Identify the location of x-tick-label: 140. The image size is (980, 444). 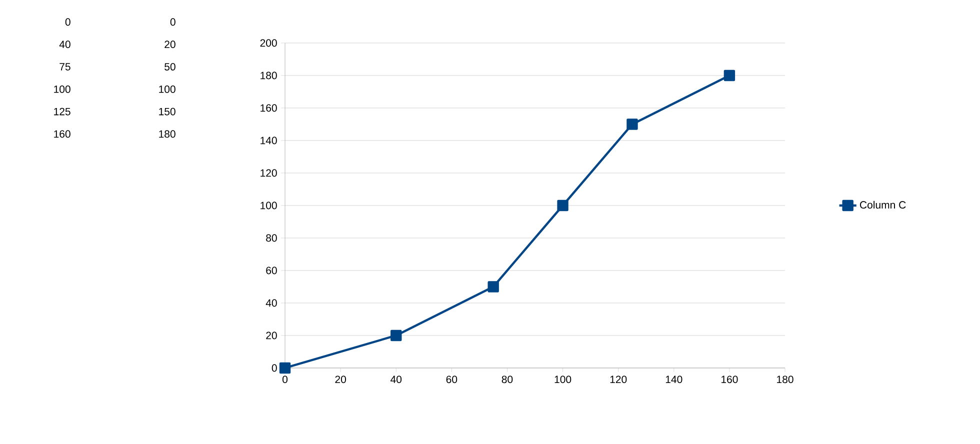
(674, 380).